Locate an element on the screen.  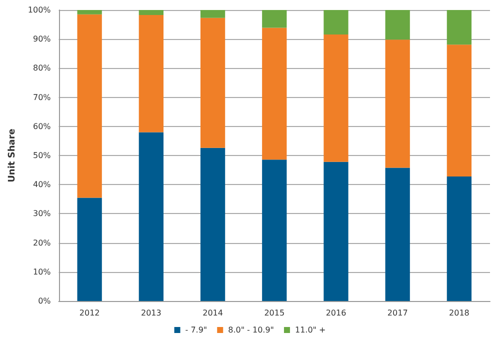
x-tick-label: 2018 is located at coordinates (459, 313).